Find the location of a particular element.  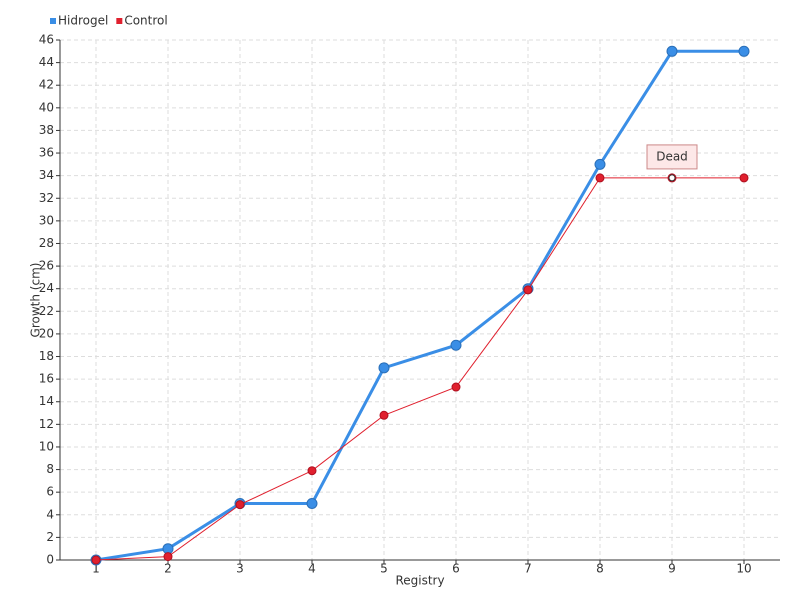

y-tick-label: 44 is located at coordinates (46, 62).